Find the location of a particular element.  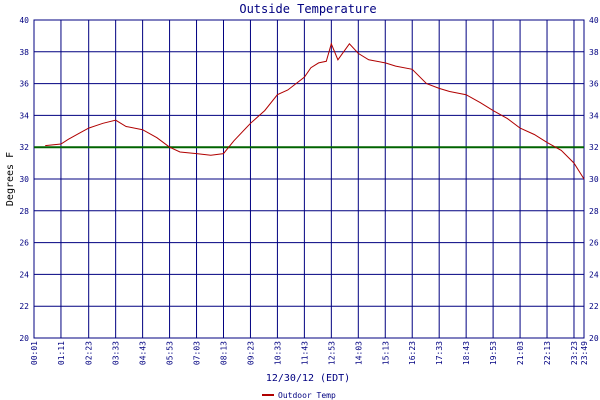

y-tick-labels-right: 20 22 24 26 28 30 32 34 36 38 40 is located at coordinates (594, 179).